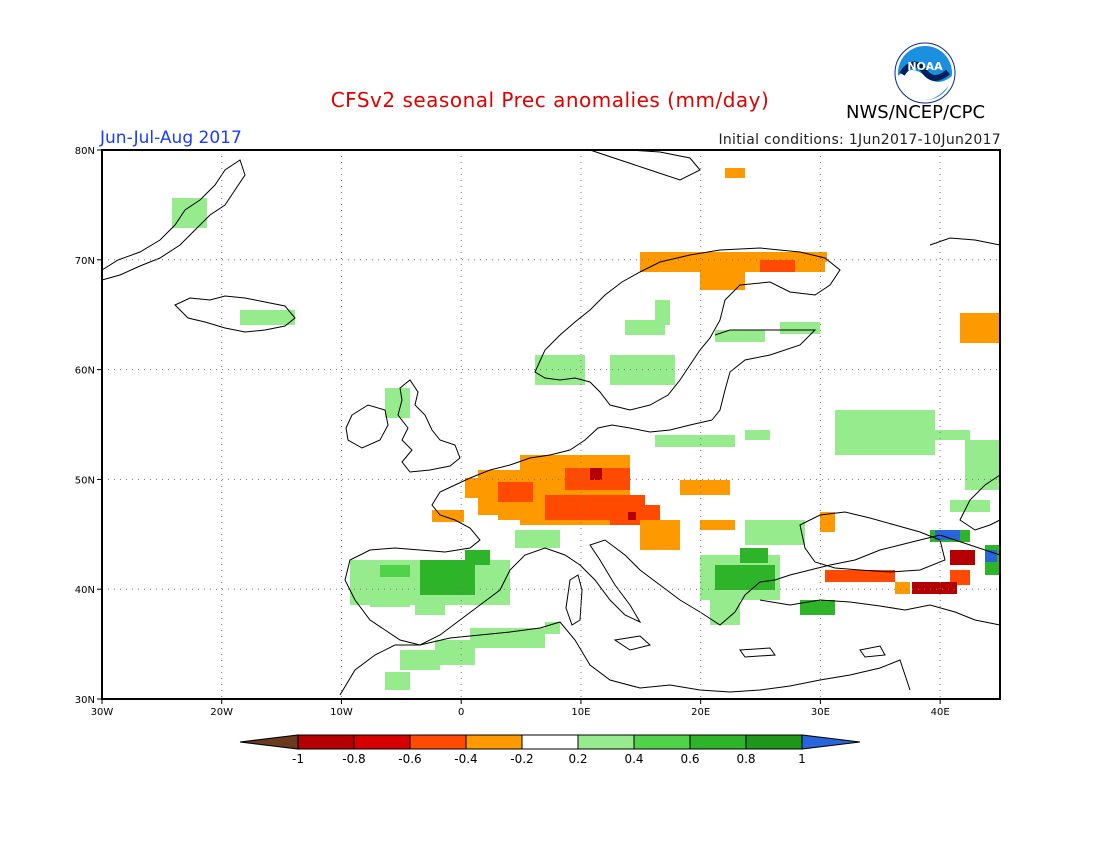 This screenshot has width=1100, height=850. I want to click on cyprus, so click(872, 651).